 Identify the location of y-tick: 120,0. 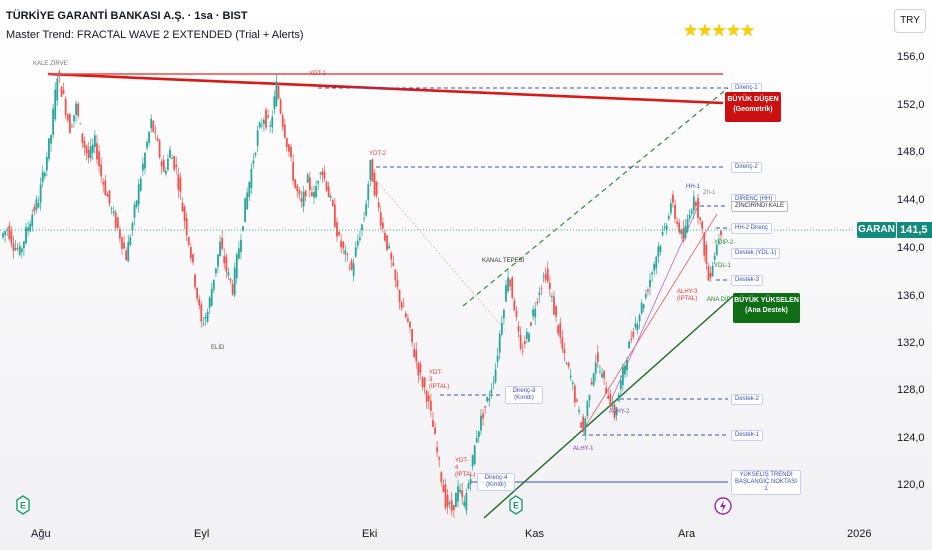
(911, 485).